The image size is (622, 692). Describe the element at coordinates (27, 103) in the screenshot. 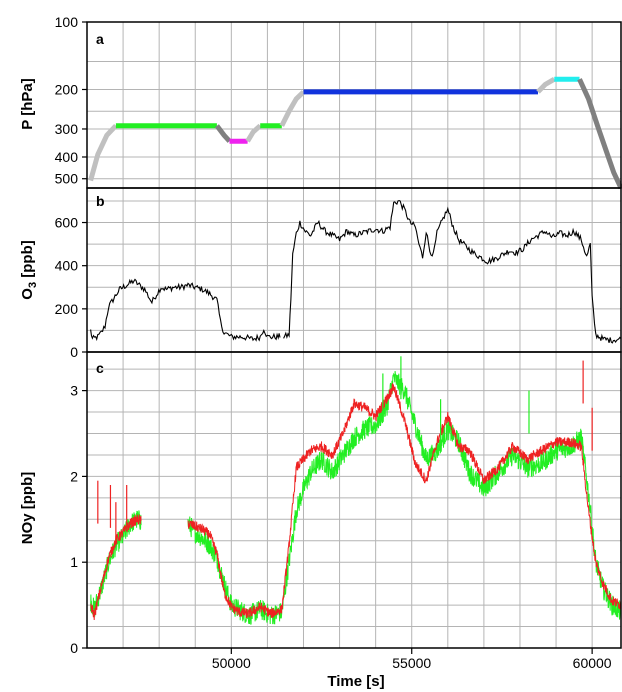

I see `panel-a-ylabel: P [hPa]` at that location.